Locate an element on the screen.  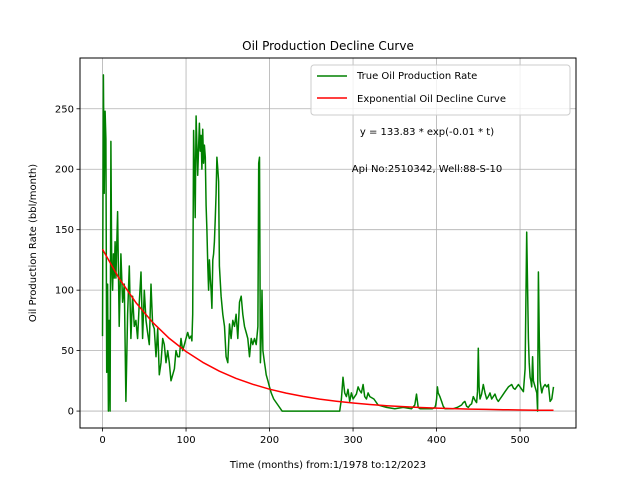
chart-title: Oil Production Decline Curve is located at coordinates (328, 46).